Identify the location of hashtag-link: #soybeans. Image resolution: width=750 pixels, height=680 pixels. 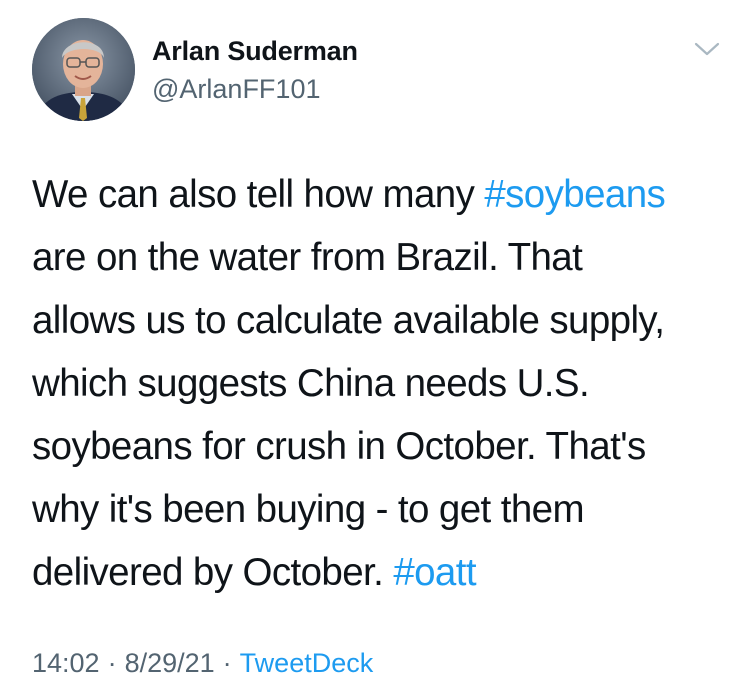
(575, 194).